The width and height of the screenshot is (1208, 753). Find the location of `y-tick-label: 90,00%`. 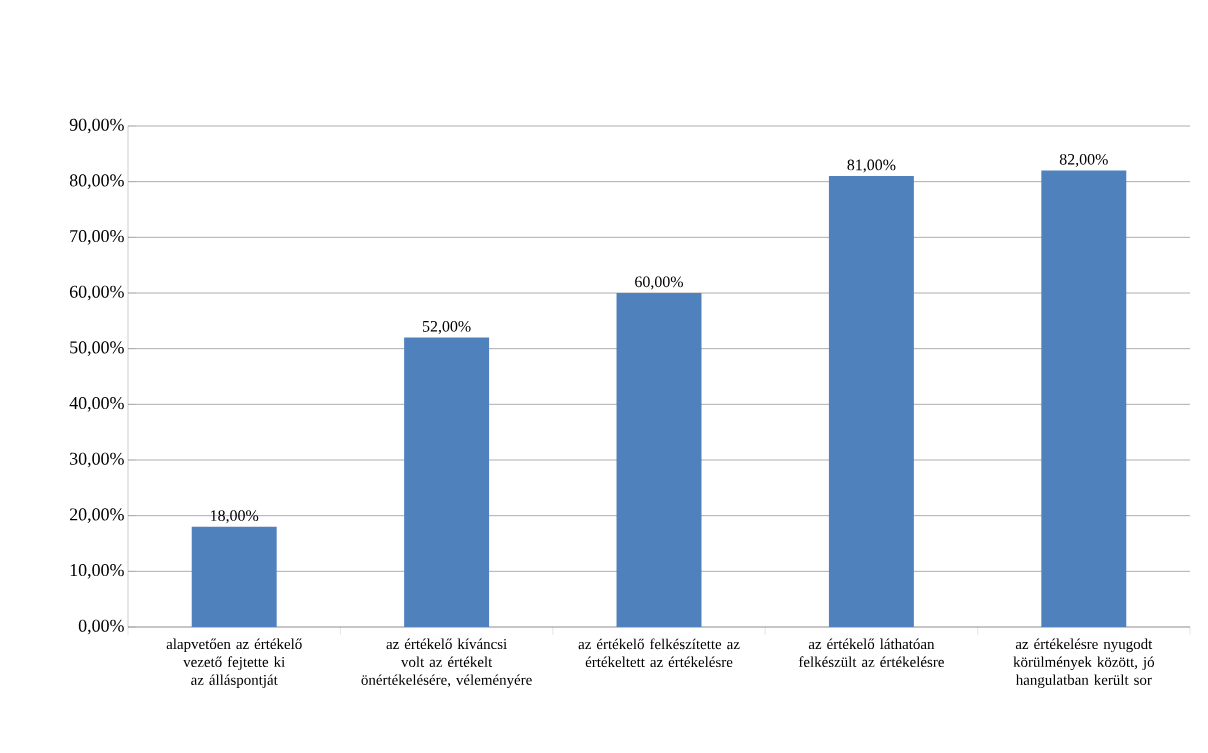

y-tick-label: 90,00% is located at coordinates (96, 126).